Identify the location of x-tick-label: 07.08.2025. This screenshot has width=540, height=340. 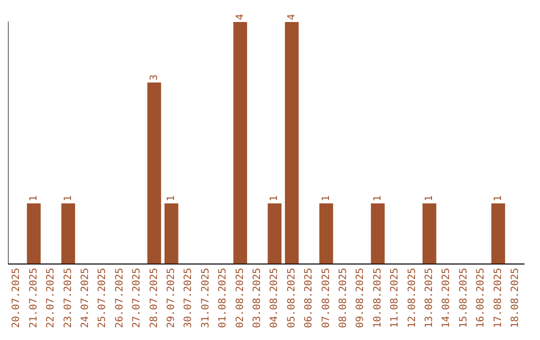
(326, 298).